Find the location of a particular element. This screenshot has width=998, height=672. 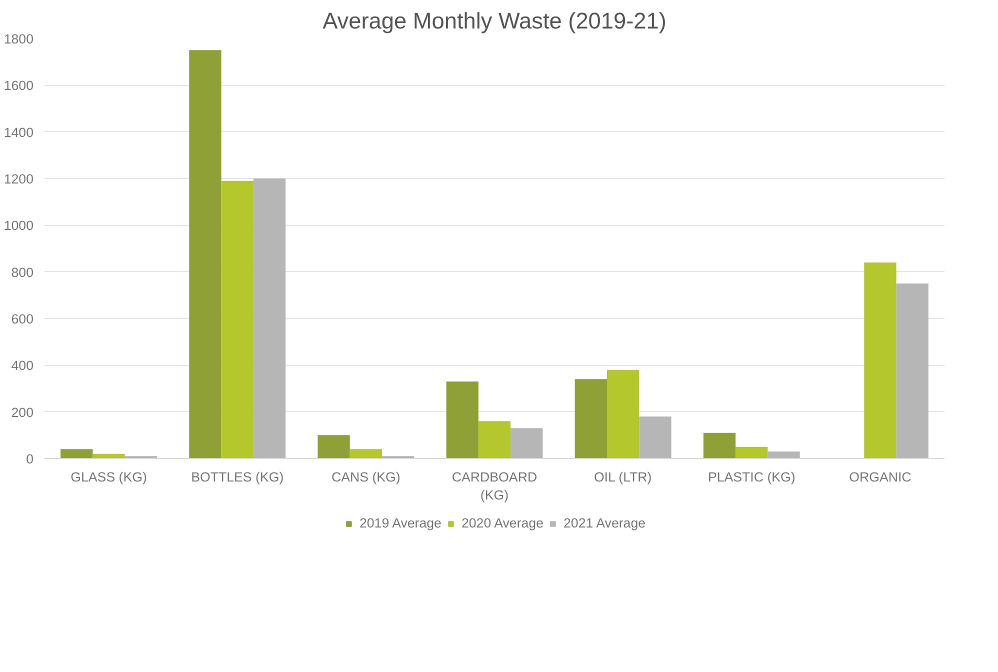

chart-title: Average Monthly Waste (2019-21) is located at coordinates (494, 21).